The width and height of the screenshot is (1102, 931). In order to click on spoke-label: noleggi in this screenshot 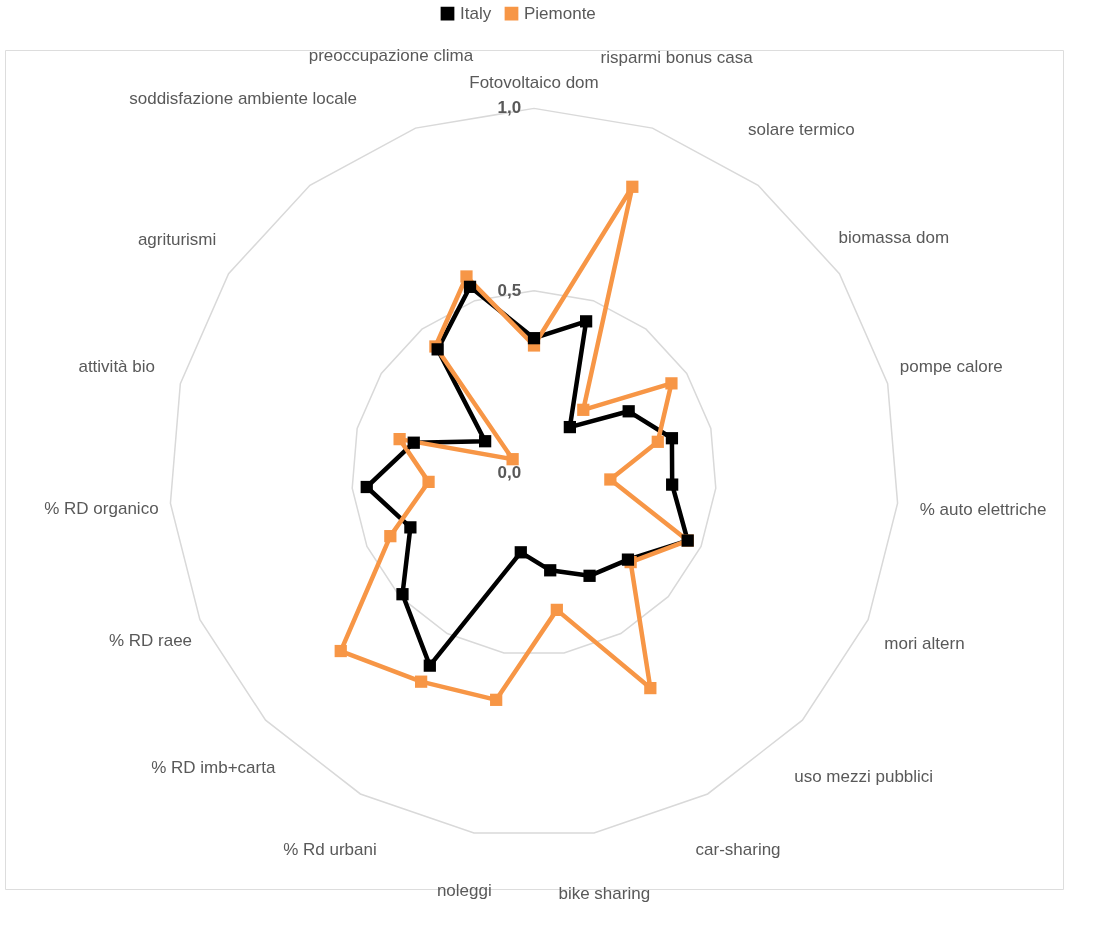, I will do `click(464, 890)`.